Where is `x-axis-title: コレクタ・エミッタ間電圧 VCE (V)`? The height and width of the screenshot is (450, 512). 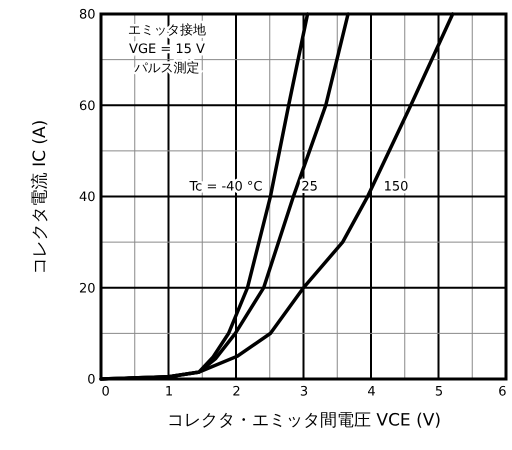 x-axis-title: コレクタ・エミッタ間電圧 VCE (V) is located at coordinates (304, 420).